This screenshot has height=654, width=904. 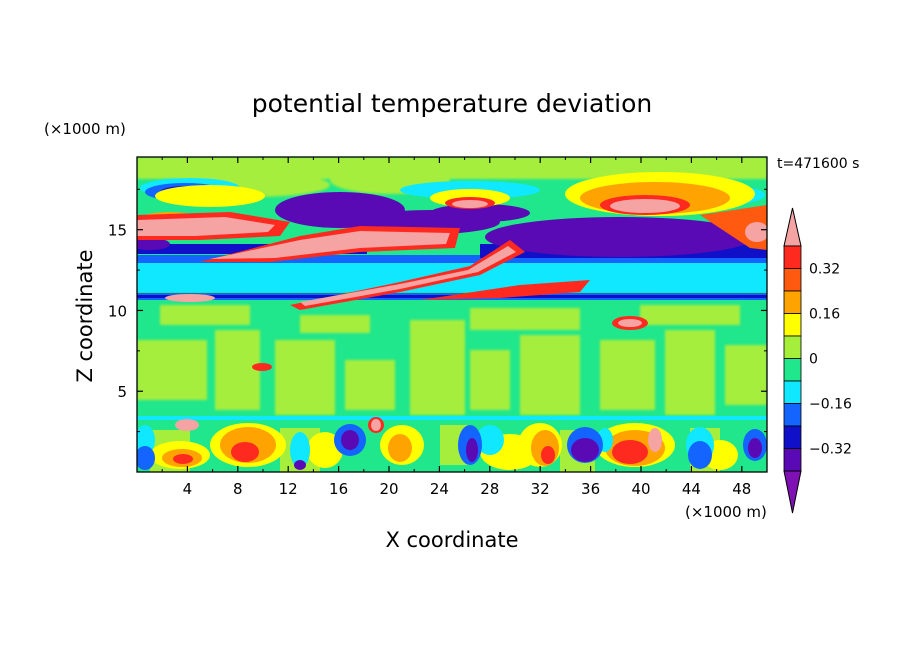 I want to click on x-tick-label: 36, so click(x=590, y=489).